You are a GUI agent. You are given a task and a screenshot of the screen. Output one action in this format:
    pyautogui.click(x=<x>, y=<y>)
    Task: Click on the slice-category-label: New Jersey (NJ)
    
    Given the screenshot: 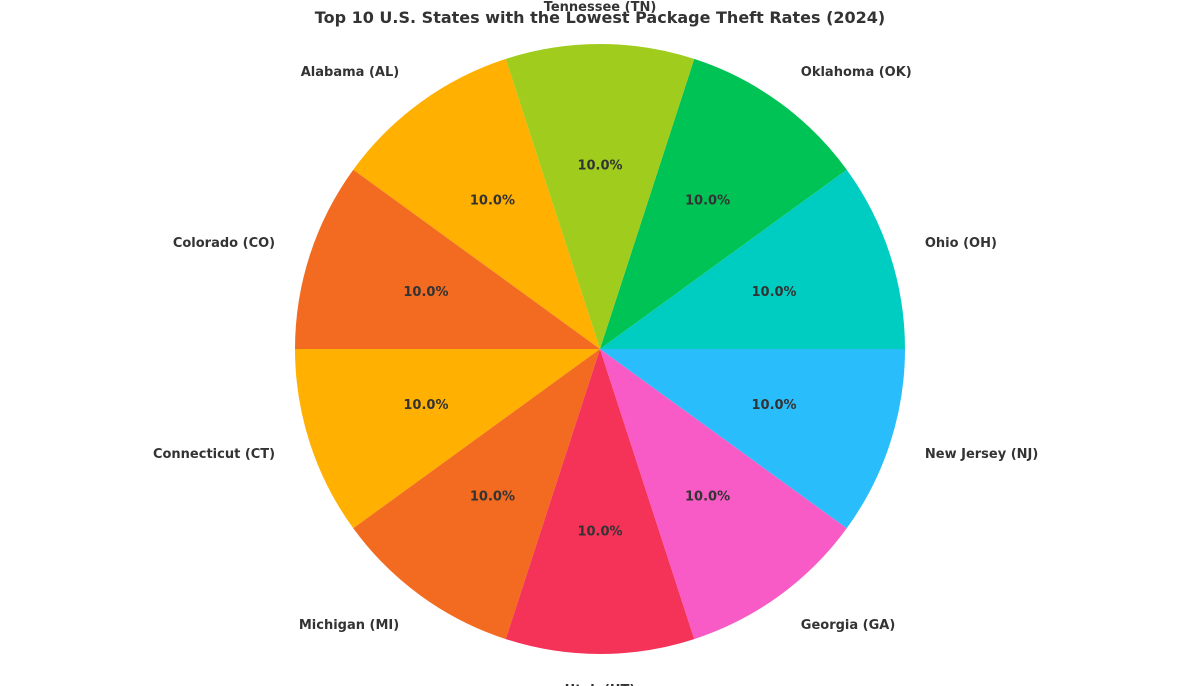 What is the action you would take?
    pyautogui.click(x=981, y=454)
    